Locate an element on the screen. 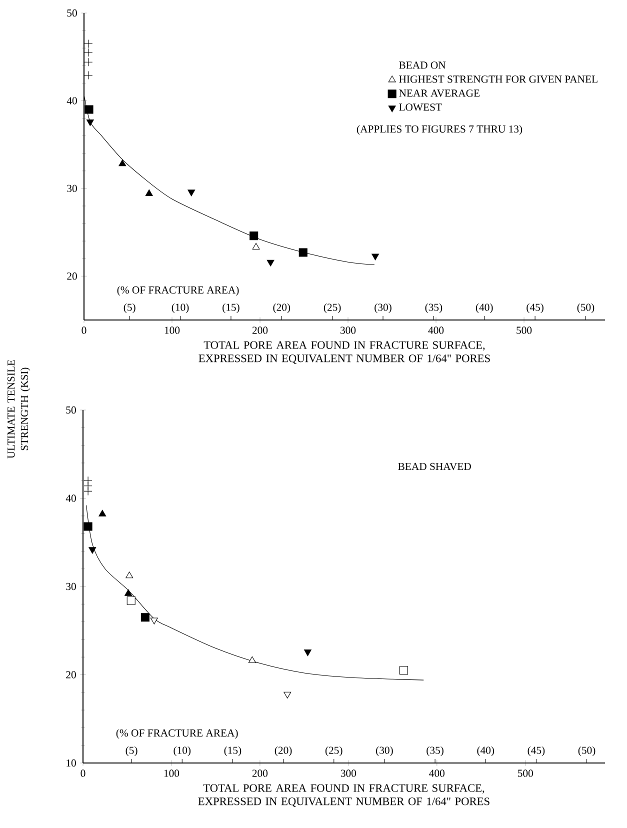 The image size is (627, 828). legend-label: HIGHEST STRENGTH FOR GIVEN PANEL is located at coordinates (498, 79).